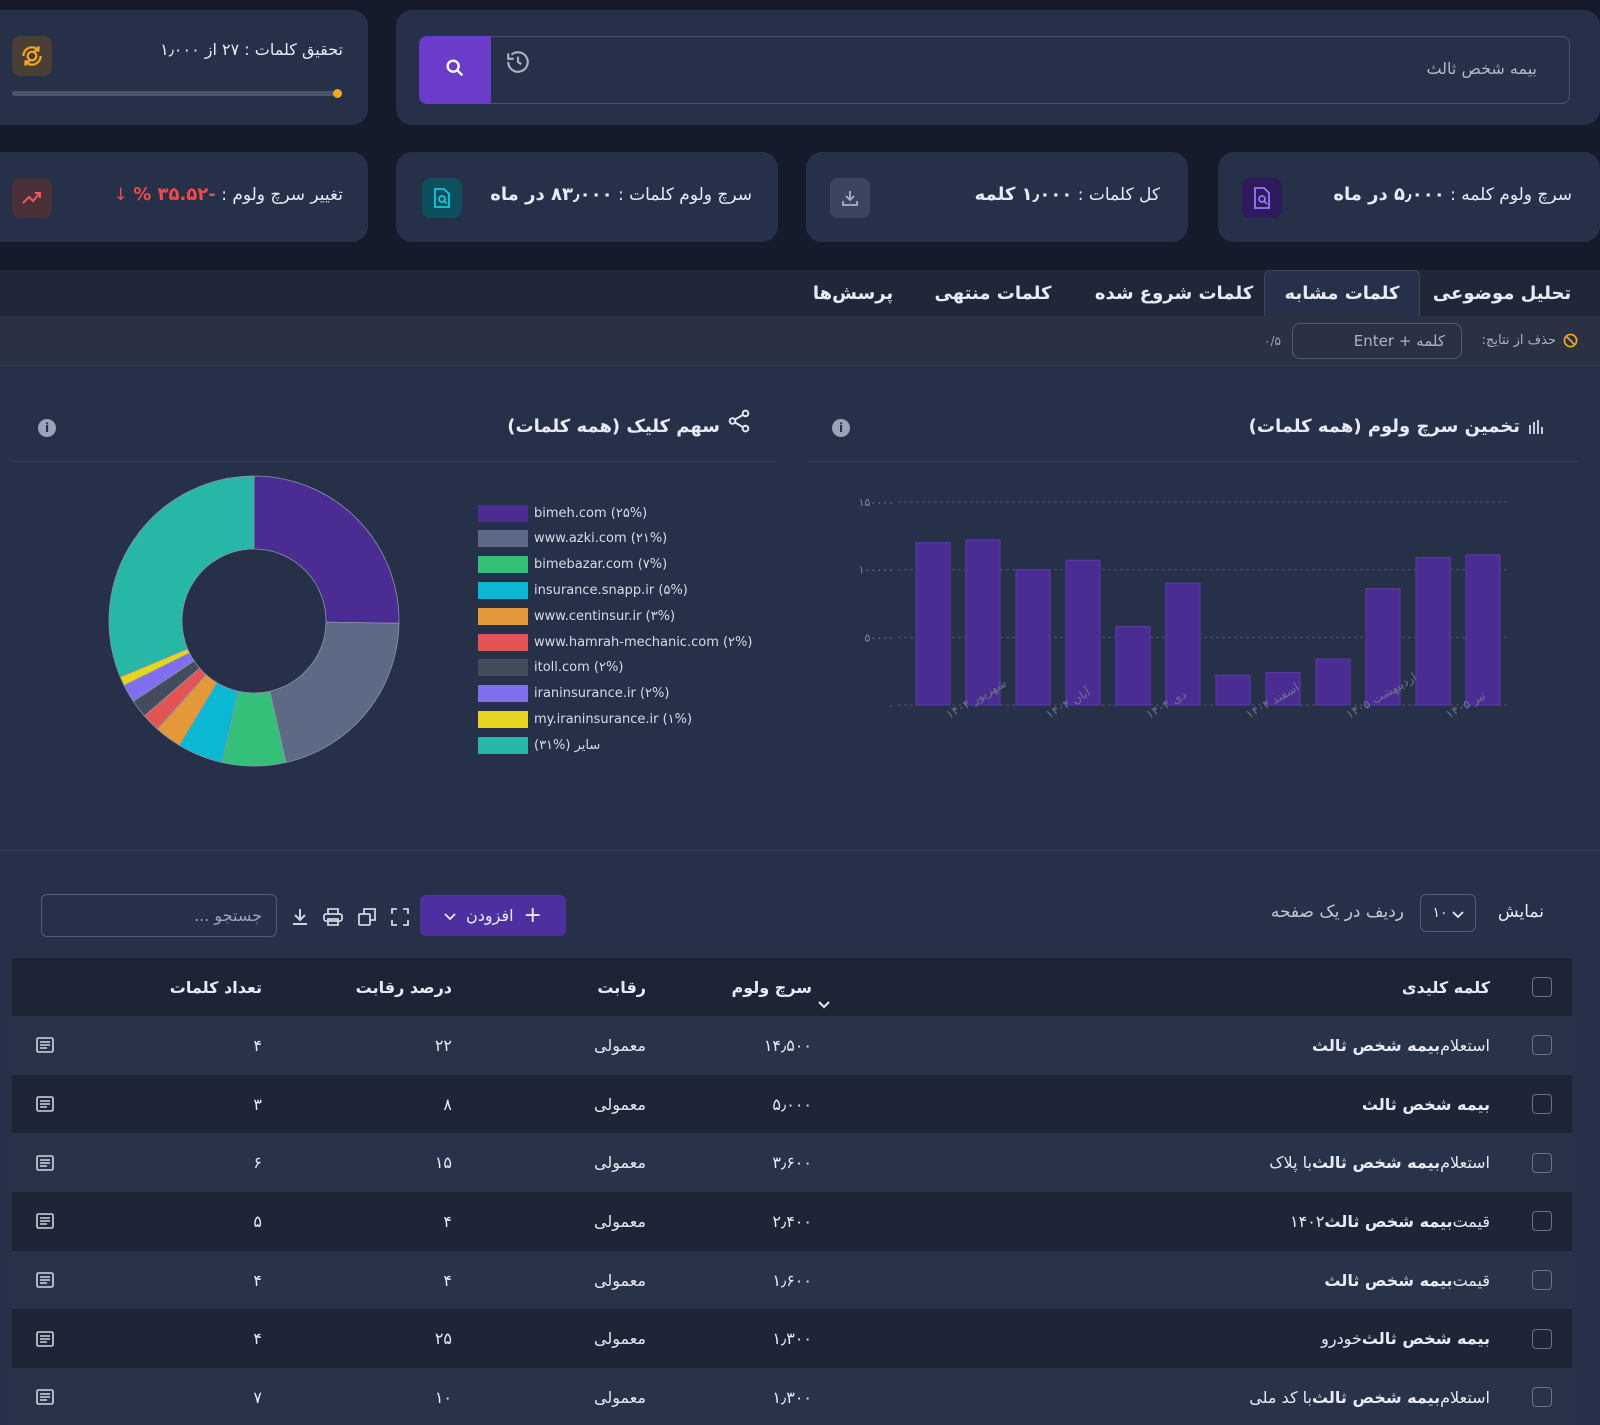 The image size is (1600, 1425). I want to click on table-row: قیمت بیمه شخص ثالث ۱۴۰۲ ۲٫۴۰۰ معمولی ۴ ۵, so click(792, 1221).